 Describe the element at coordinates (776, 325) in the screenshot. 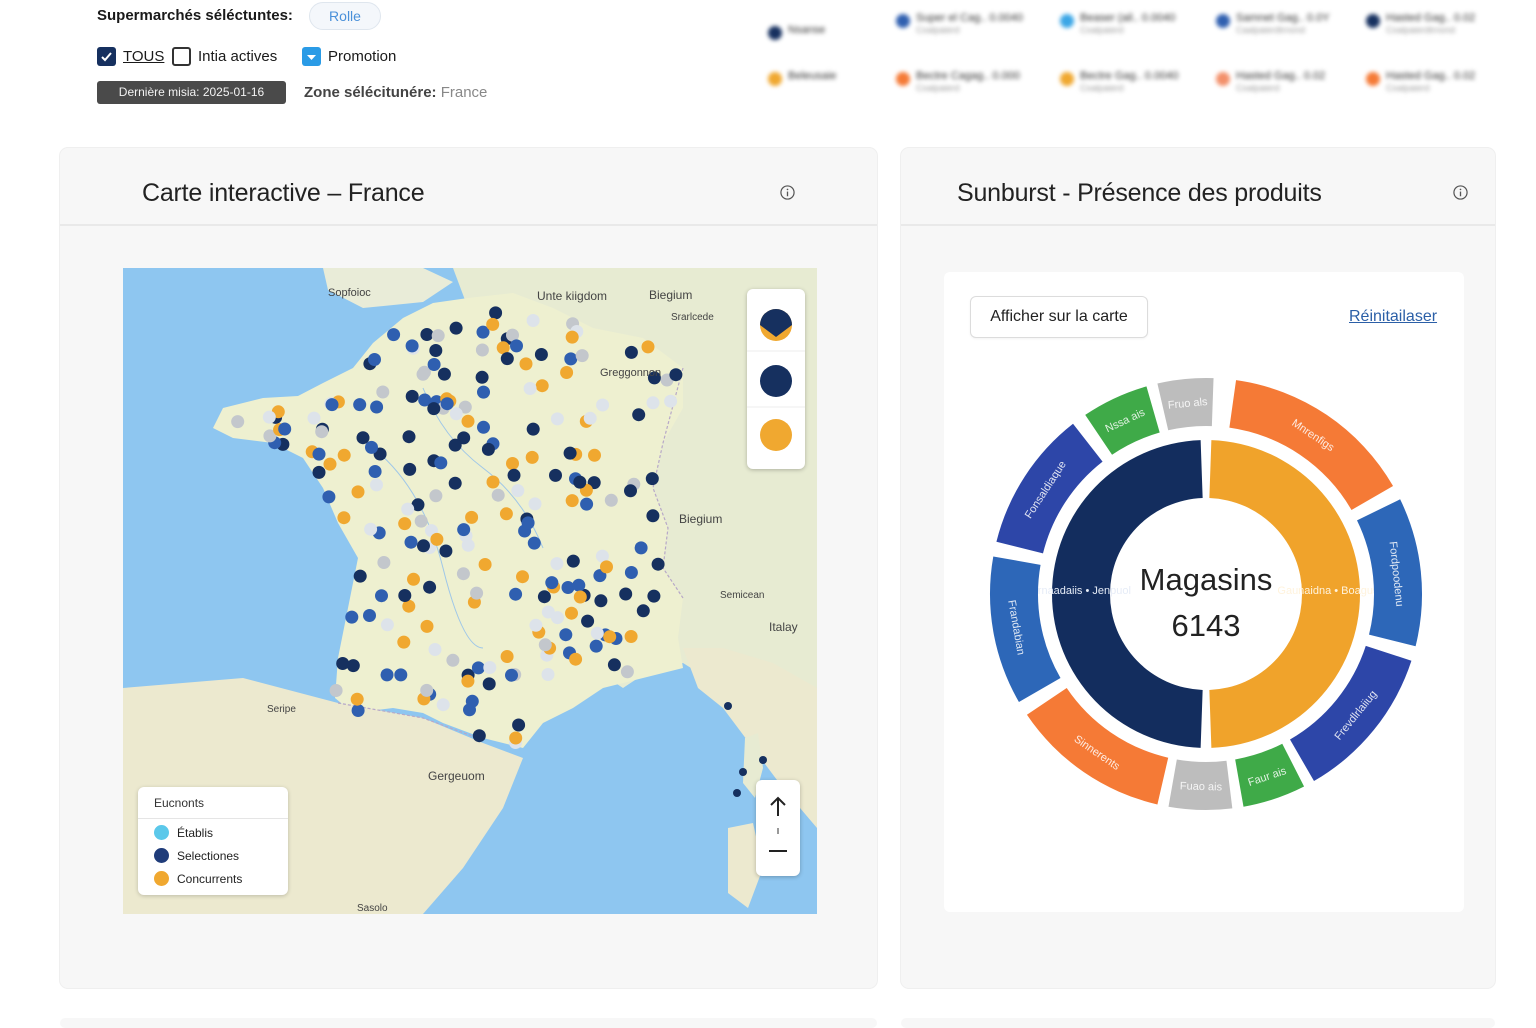

I see `layer-all-icon` at that location.